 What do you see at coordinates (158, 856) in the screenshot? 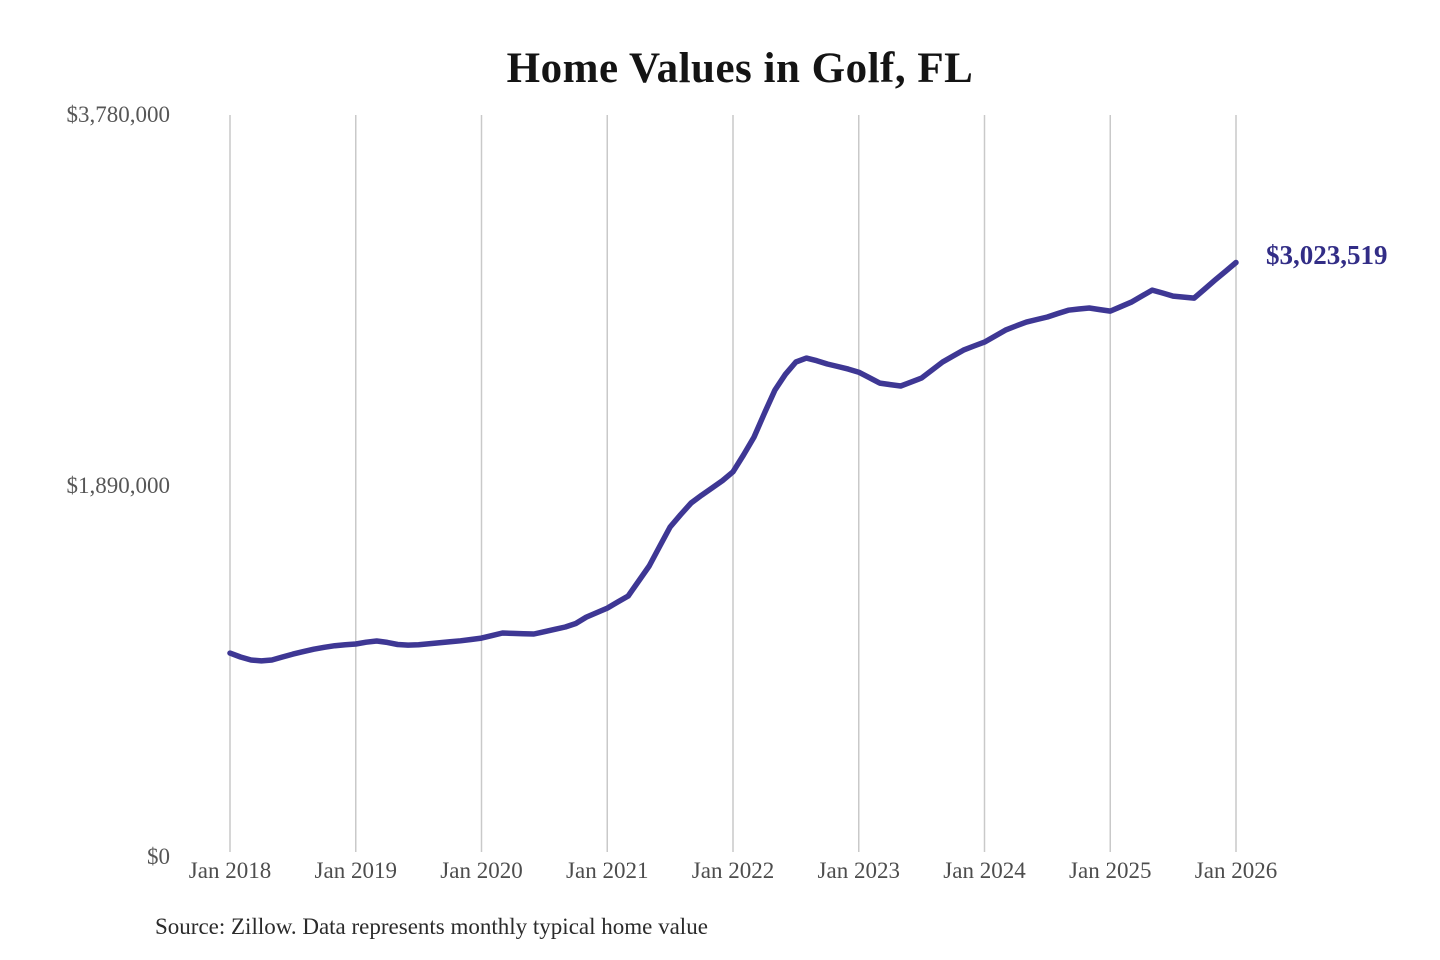
I see `y-tick-label-zero: $0` at bounding box center [158, 856].